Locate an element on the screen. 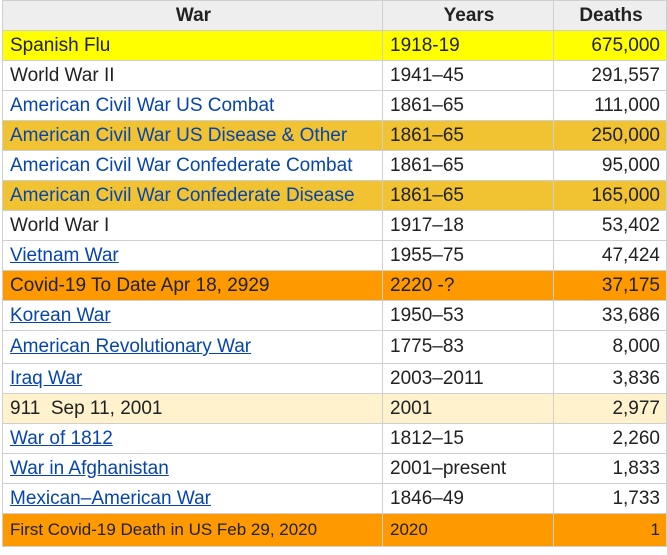 This screenshot has height=555, width=667. years-cell: 1846–49 is located at coordinates (468, 498).